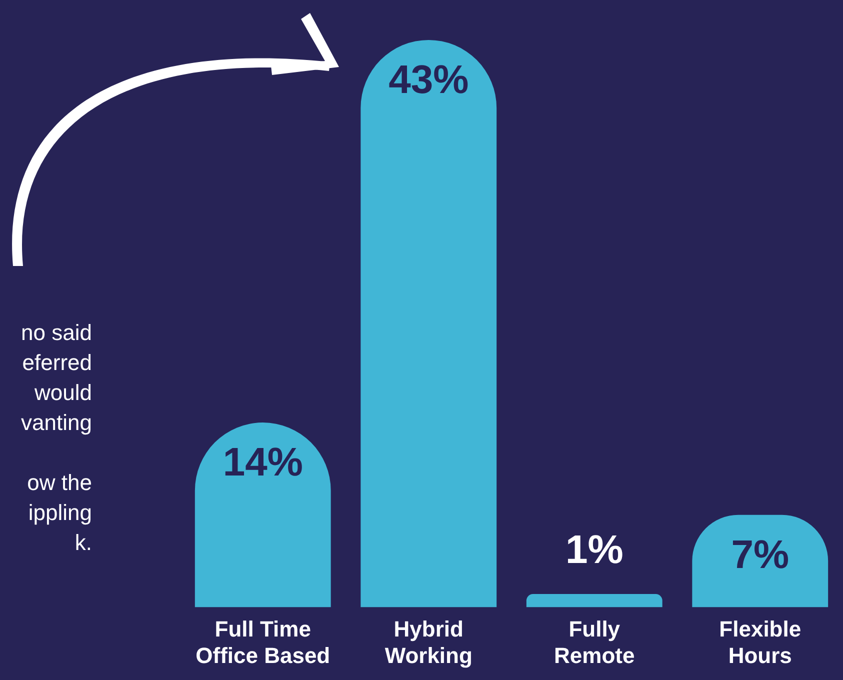 This screenshot has width=843, height=680. Describe the element at coordinates (56, 423) in the screenshot. I see `text: vanting` at that location.